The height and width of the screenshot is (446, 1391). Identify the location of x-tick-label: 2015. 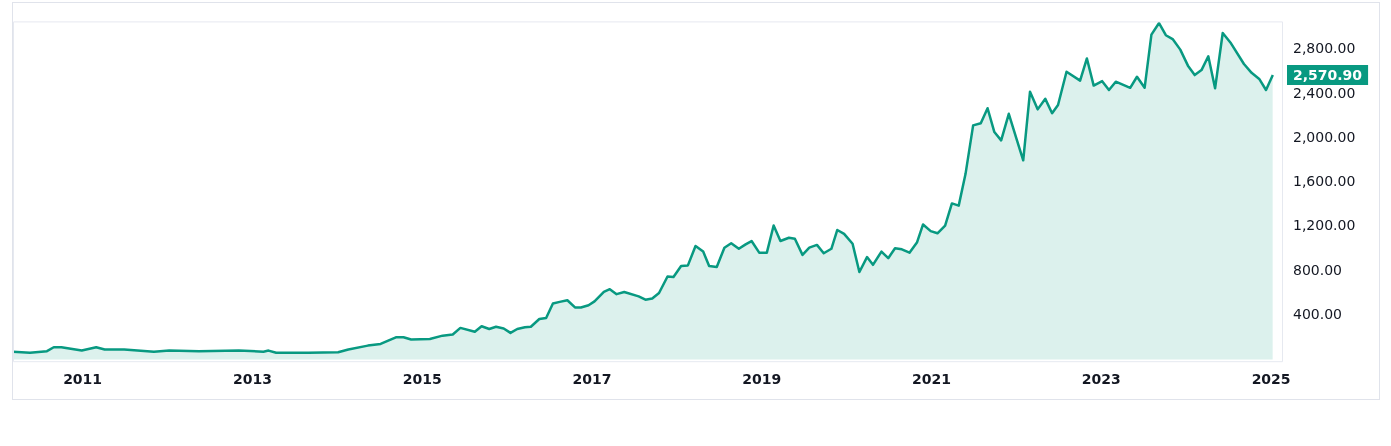
(422, 379).